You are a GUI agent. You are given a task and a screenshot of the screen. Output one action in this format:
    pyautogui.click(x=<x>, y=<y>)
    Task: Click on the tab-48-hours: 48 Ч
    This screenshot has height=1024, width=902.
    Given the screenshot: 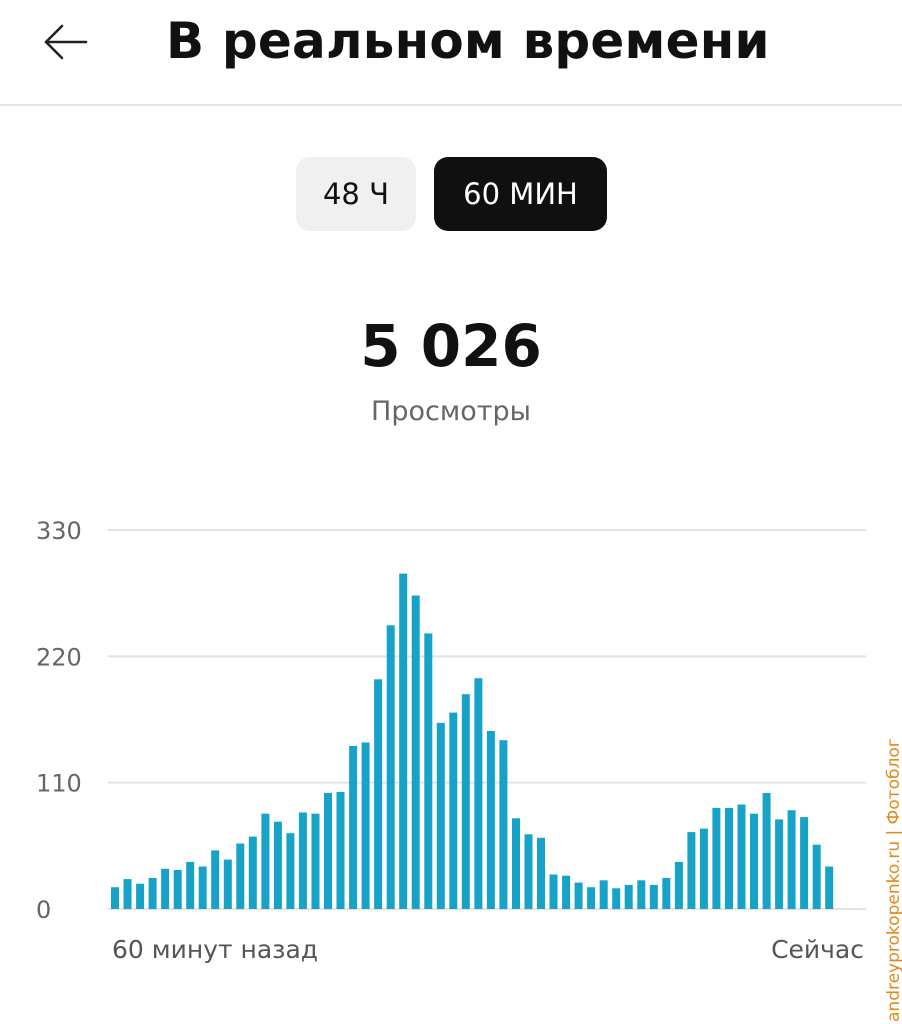 What is the action you would take?
    pyautogui.click(x=356, y=194)
    